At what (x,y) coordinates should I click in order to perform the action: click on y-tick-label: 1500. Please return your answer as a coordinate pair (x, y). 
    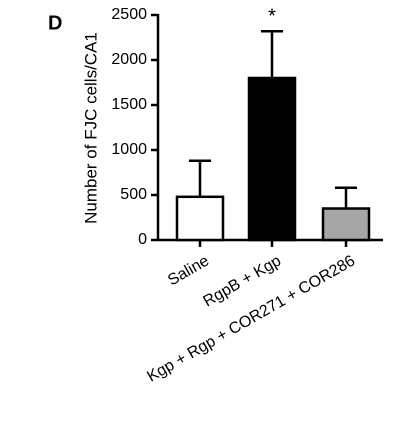
    Looking at the image, I should click on (129, 104).